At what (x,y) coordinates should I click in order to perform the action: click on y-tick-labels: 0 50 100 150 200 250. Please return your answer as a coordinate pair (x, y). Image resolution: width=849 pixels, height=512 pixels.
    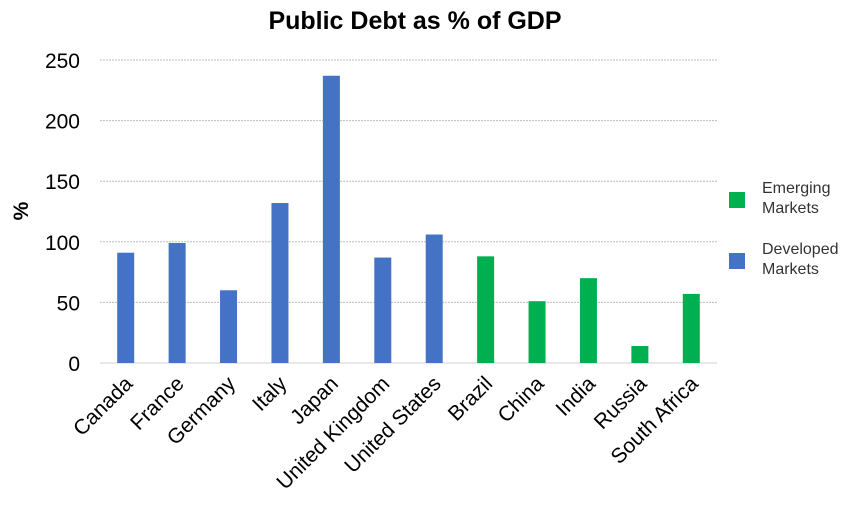
    Looking at the image, I should click on (62, 213).